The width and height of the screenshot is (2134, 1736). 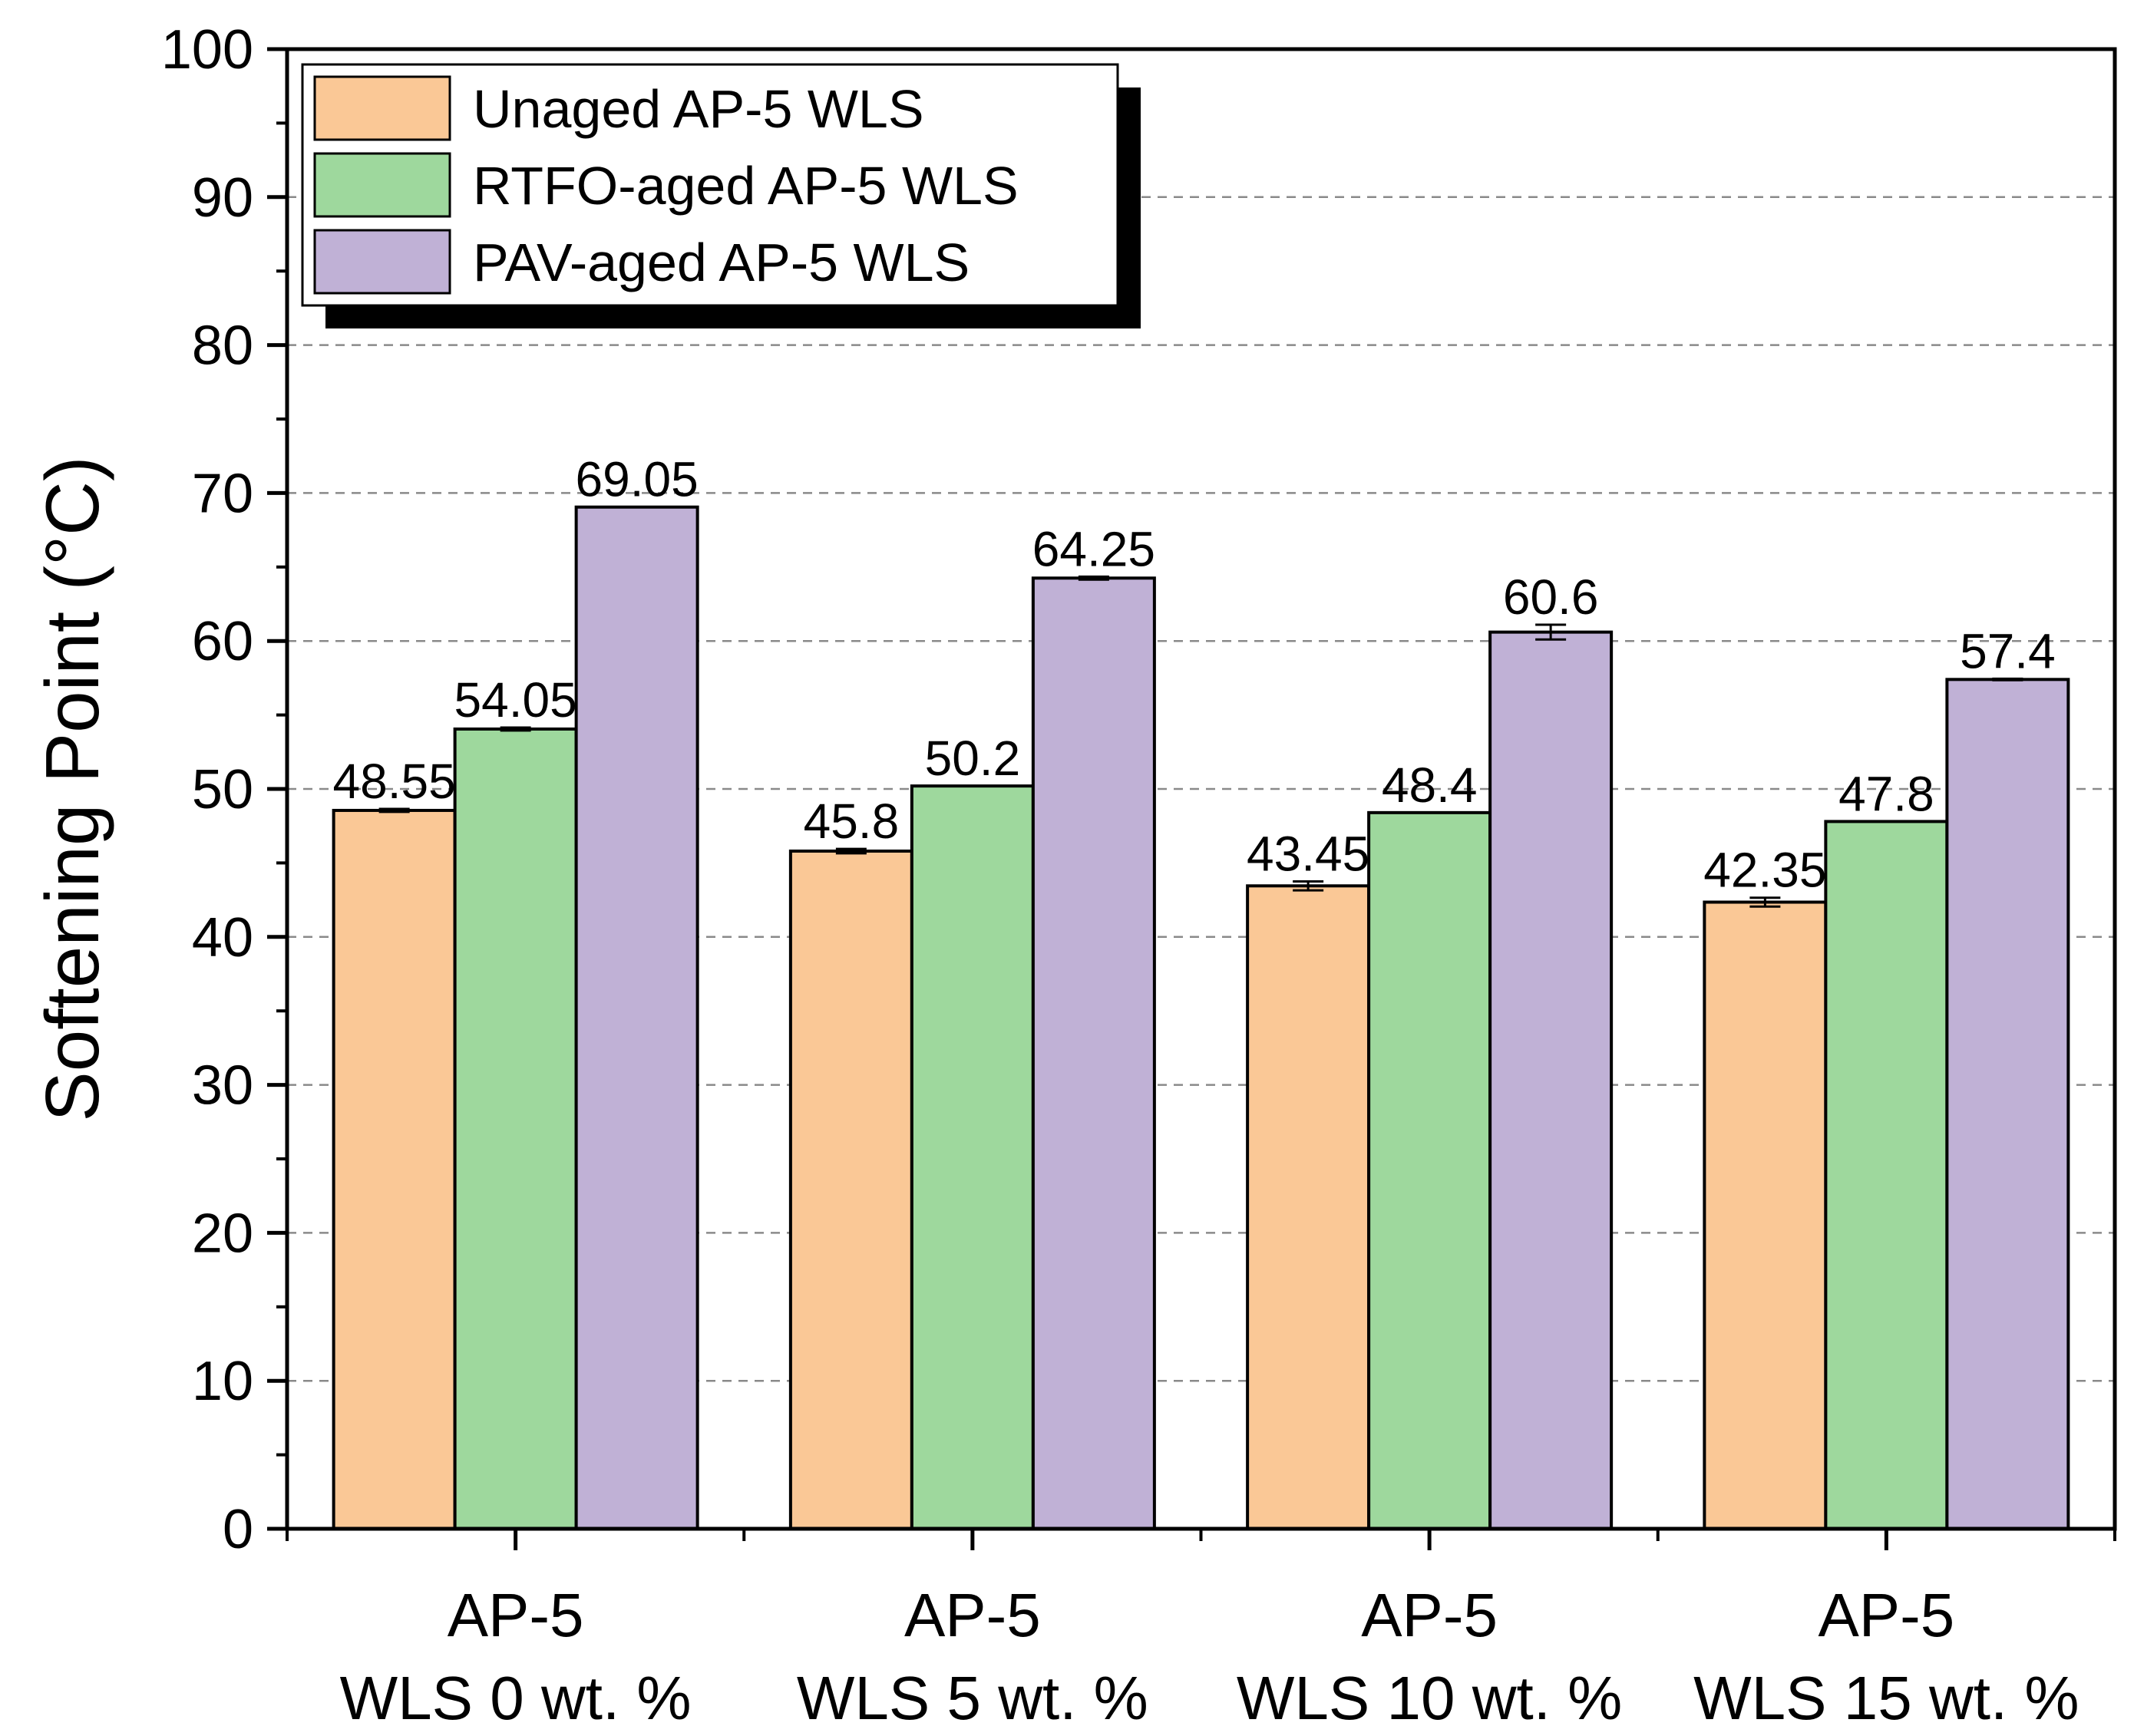 What do you see at coordinates (222, 198) in the screenshot?
I see `y-tick-label: 90` at bounding box center [222, 198].